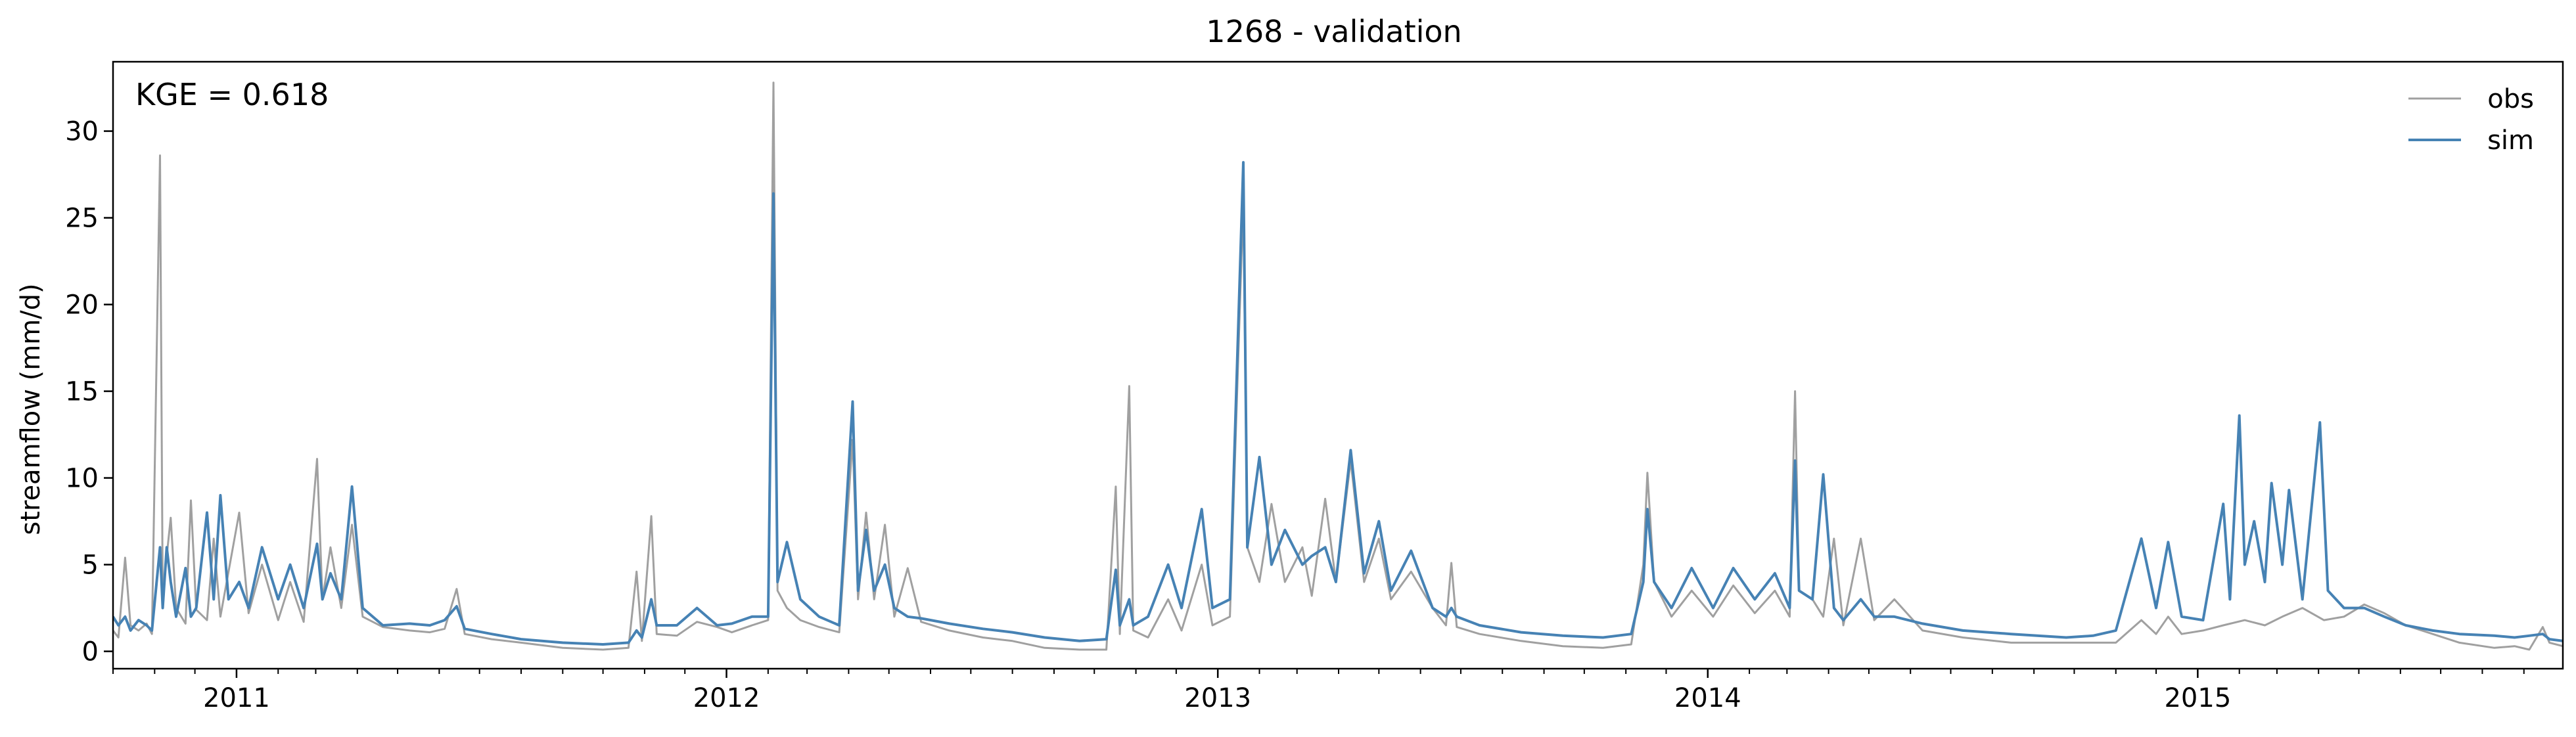 This screenshot has width=2576, height=737. I want to click on y-tick-label: 25, so click(82, 219).